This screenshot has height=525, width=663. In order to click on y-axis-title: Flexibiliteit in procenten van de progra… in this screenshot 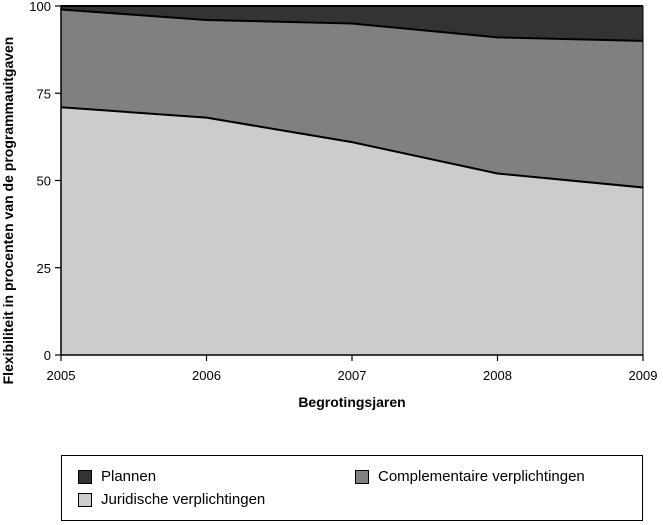, I will do `click(8, 211)`.